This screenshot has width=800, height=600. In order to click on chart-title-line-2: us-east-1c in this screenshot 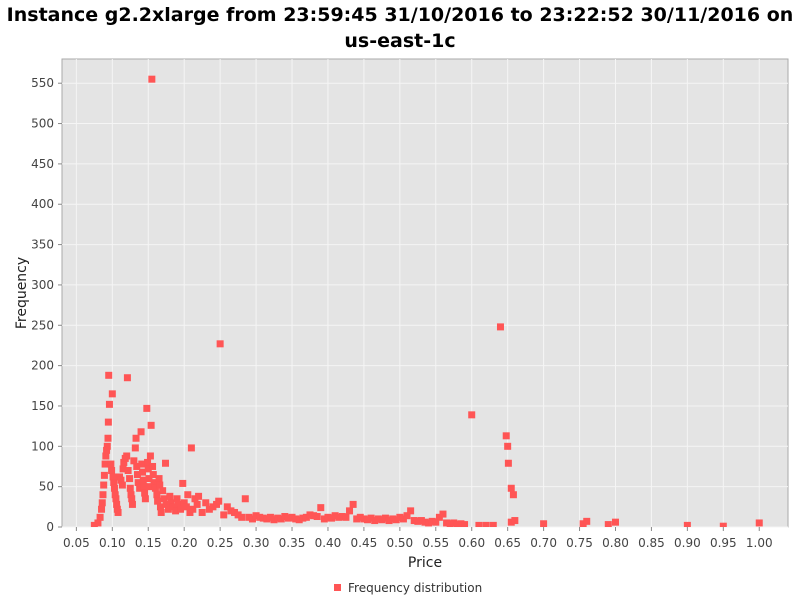, I will do `click(400, 41)`.